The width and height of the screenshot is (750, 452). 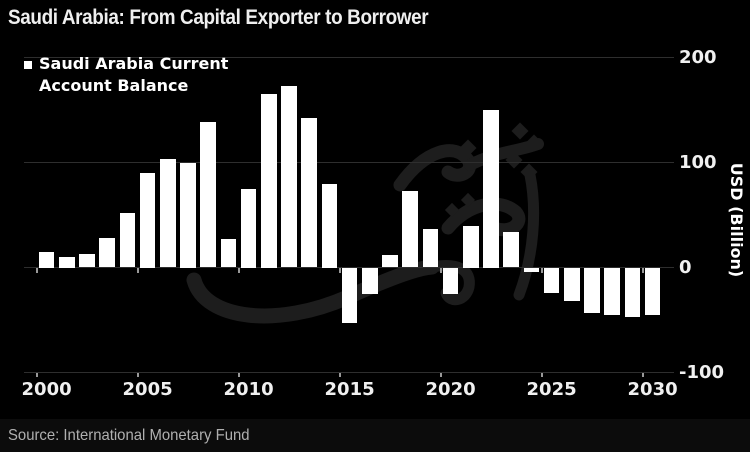 What do you see at coordinates (441, 375) in the screenshot?
I see `base-axis-tick-2020` at bounding box center [441, 375].